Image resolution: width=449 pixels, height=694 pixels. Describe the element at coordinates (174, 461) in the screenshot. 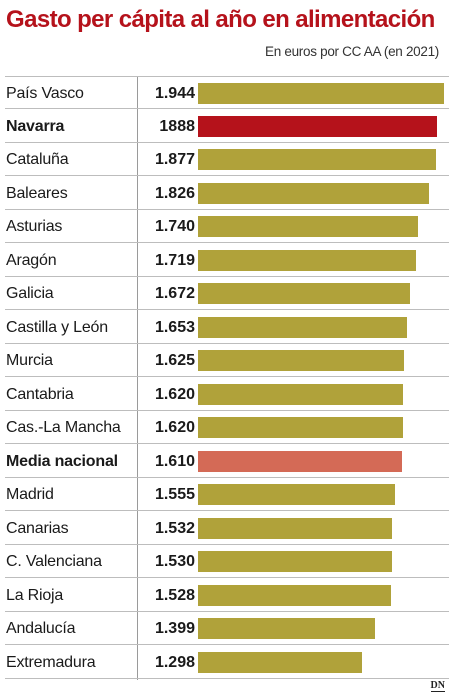

I see `value-label: 1.610` at that location.